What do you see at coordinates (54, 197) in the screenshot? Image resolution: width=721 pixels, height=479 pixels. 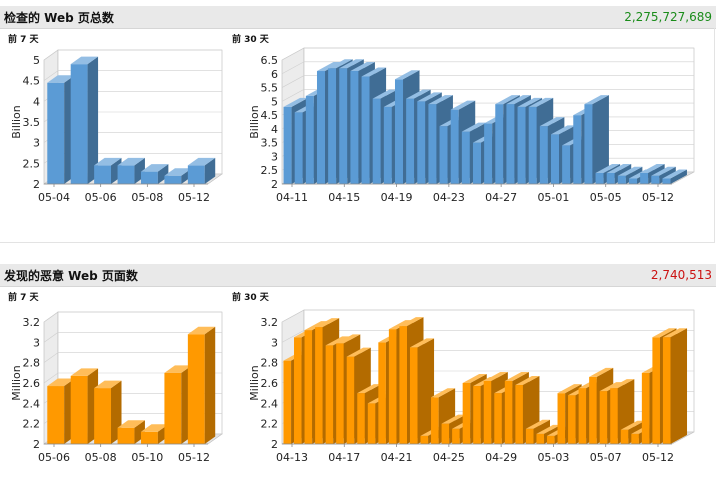 I see `x-tick-label: 05-04` at bounding box center [54, 197].